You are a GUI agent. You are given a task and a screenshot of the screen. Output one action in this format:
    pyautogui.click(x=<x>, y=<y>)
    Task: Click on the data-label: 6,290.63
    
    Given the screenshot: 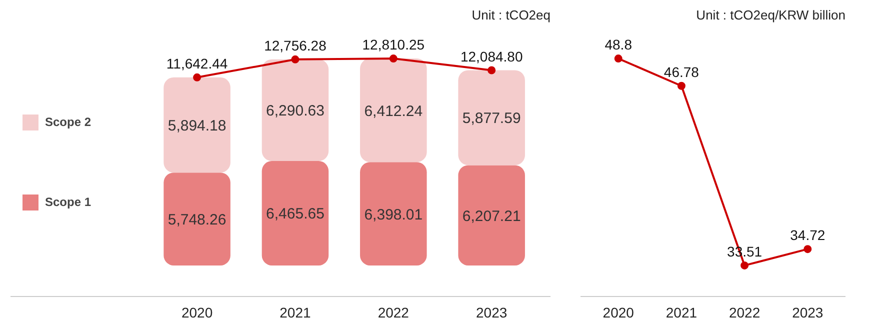 What is the action you would take?
    pyautogui.click(x=295, y=111)
    